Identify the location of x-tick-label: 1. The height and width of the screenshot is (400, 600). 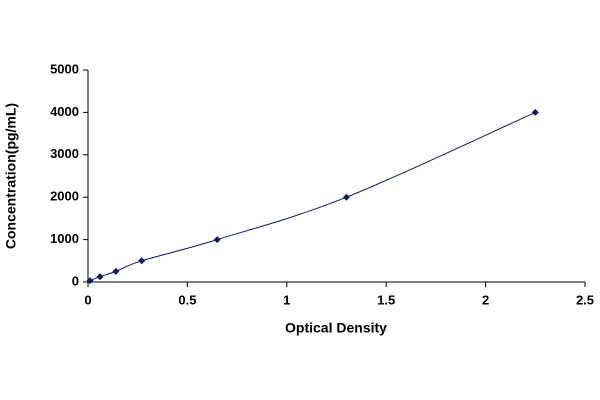
(286, 299).